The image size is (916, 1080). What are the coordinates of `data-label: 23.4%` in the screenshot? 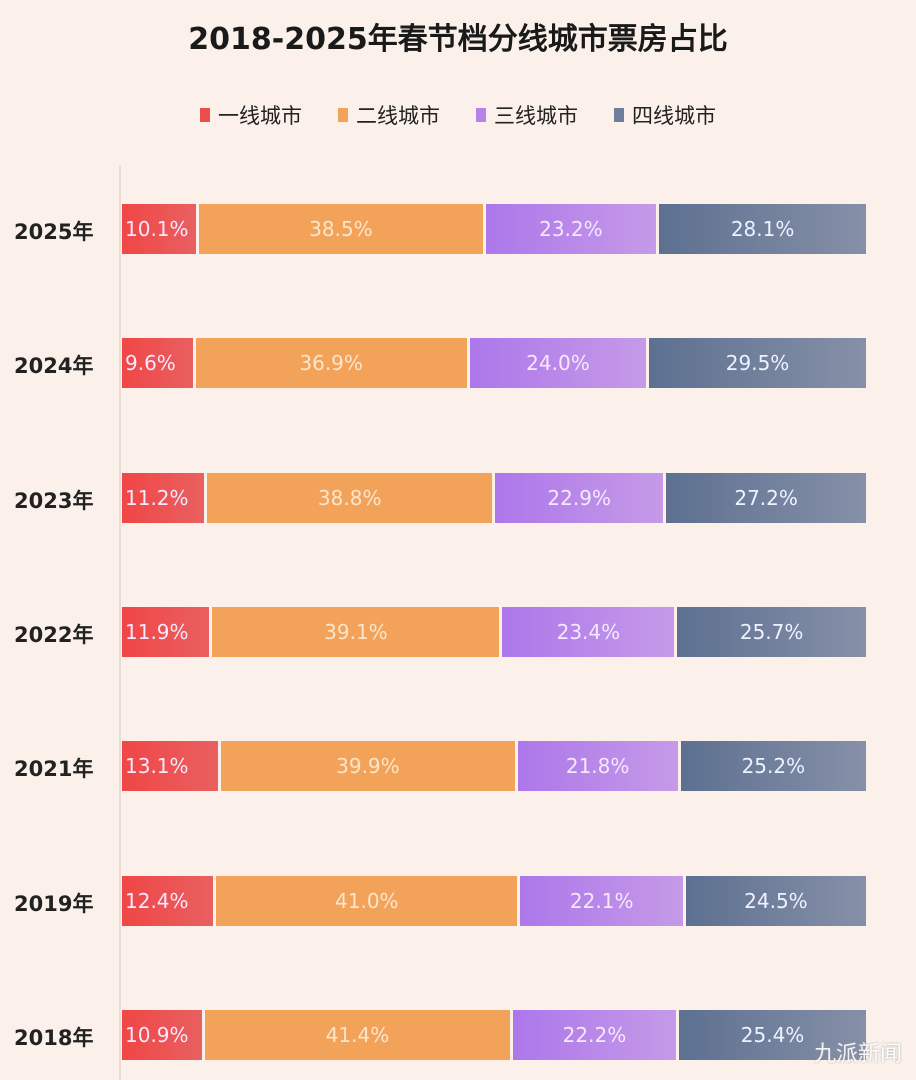 It's located at (588, 631).